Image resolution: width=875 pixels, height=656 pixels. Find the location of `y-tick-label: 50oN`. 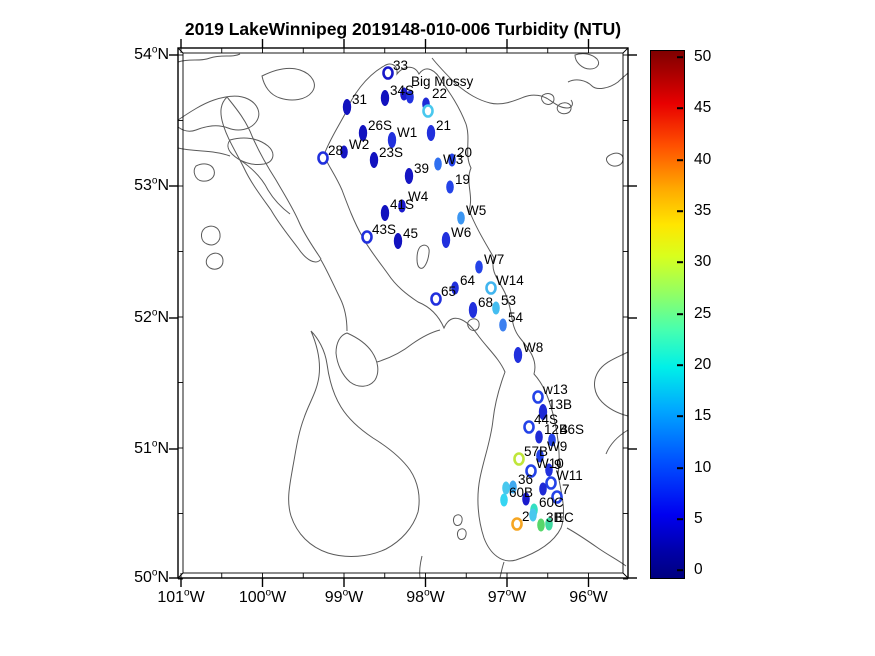

y-tick-label: 50oN is located at coordinates (151, 576).